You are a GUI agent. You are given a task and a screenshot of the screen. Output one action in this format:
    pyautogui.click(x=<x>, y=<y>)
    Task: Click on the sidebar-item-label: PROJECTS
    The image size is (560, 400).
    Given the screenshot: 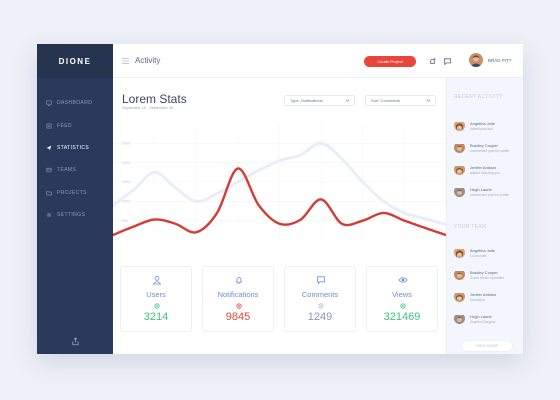 What is the action you would take?
    pyautogui.click(x=72, y=192)
    